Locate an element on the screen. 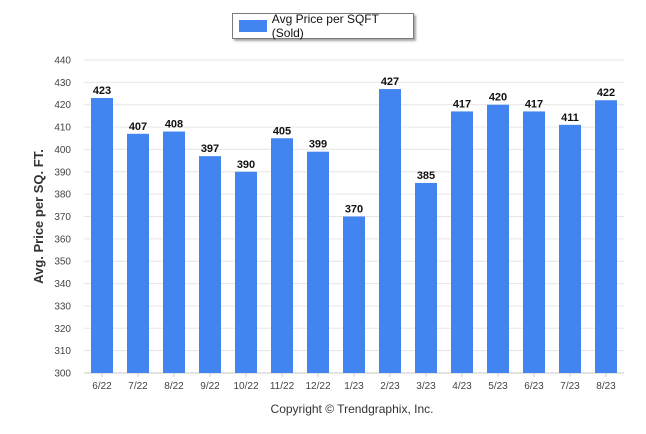  y-tick-label: 370 is located at coordinates (62, 217).